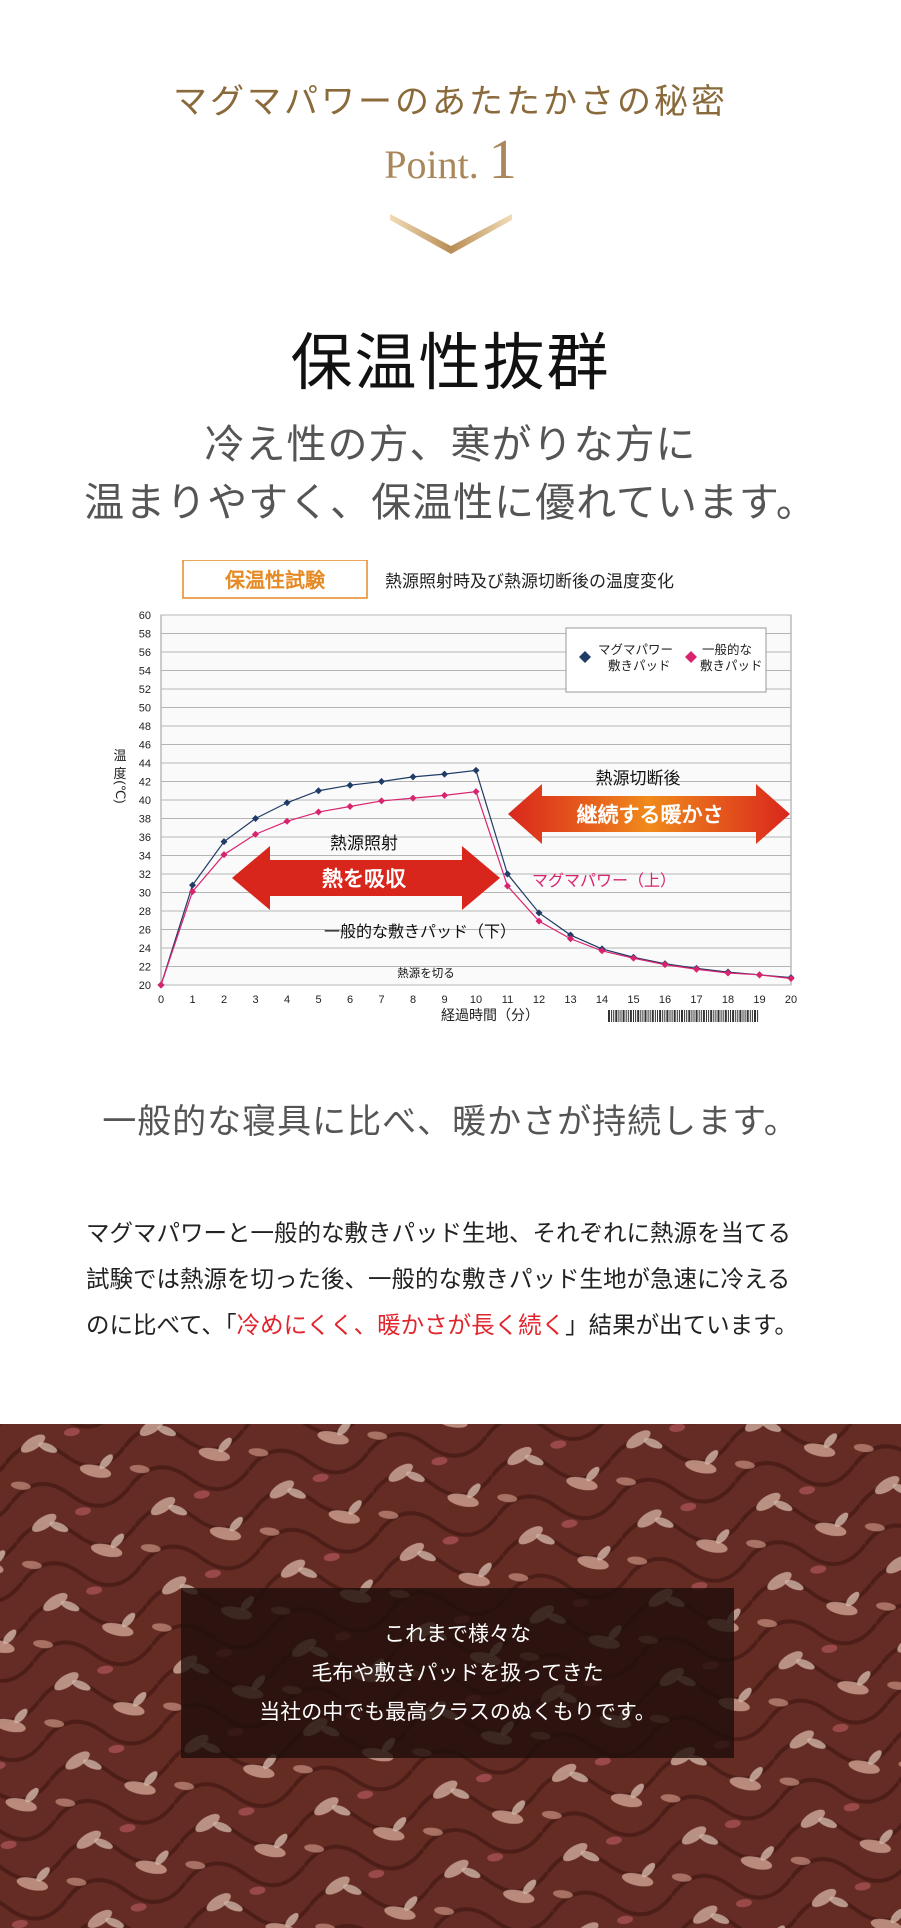  Describe the element at coordinates (145, 838) in the screenshot. I see `y-tick-label: 36` at that location.